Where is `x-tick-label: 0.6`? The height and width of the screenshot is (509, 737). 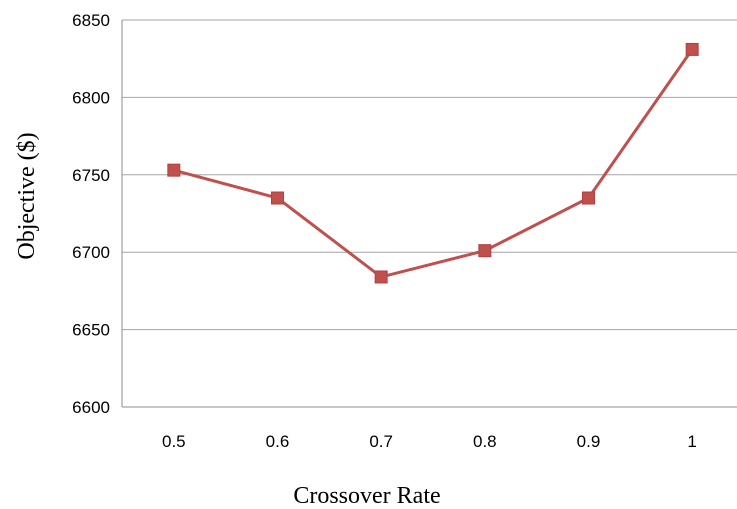
x-tick-label: 0.6 is located at coordinates (278, 441).